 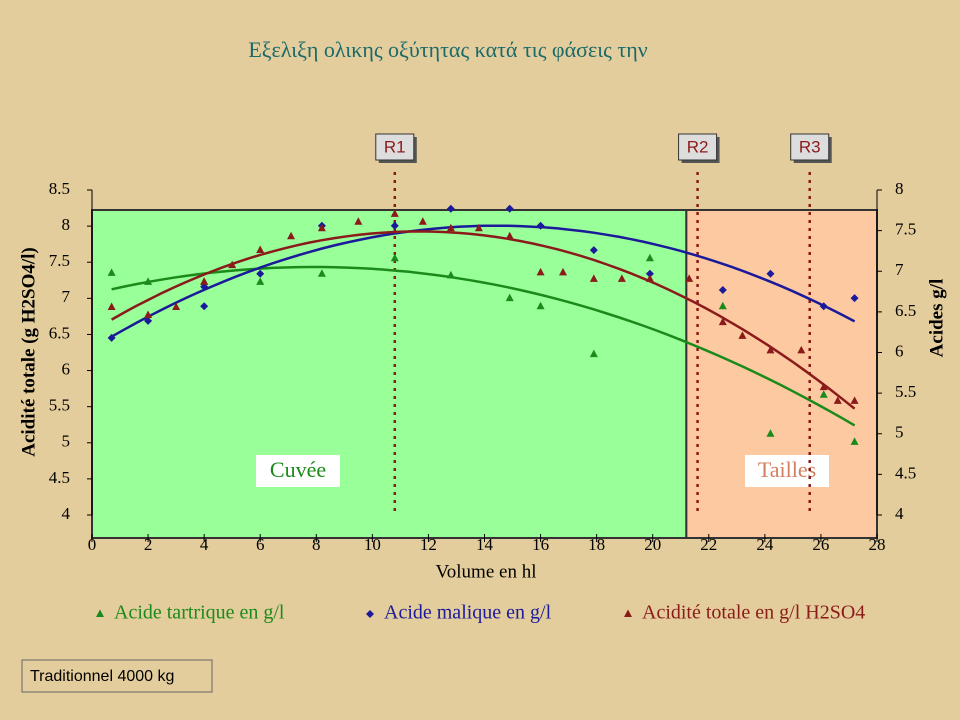 I want to click on region-label: Tailles, so click(x=787, y=469).